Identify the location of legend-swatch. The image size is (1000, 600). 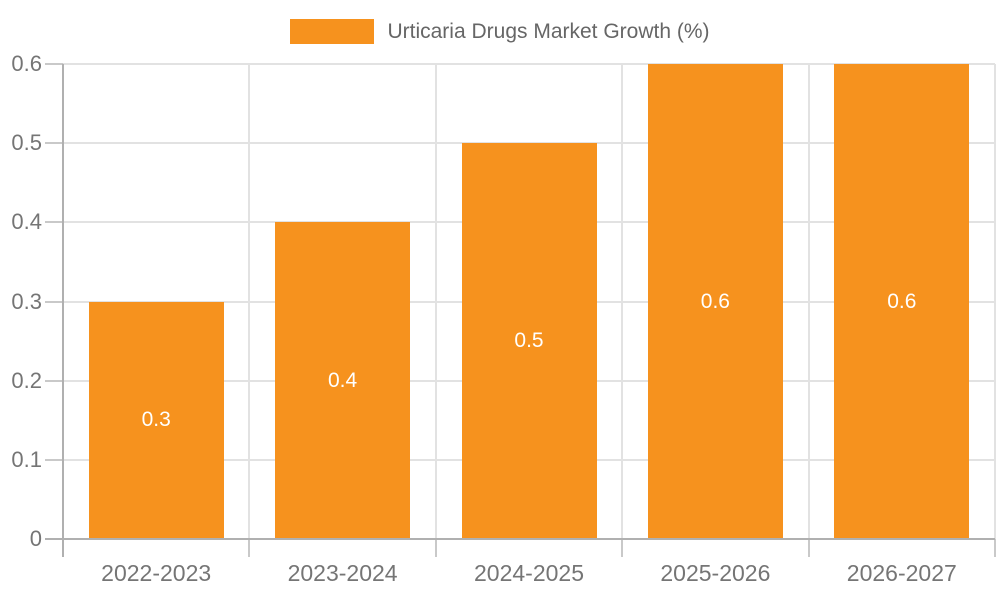
(332, 31).